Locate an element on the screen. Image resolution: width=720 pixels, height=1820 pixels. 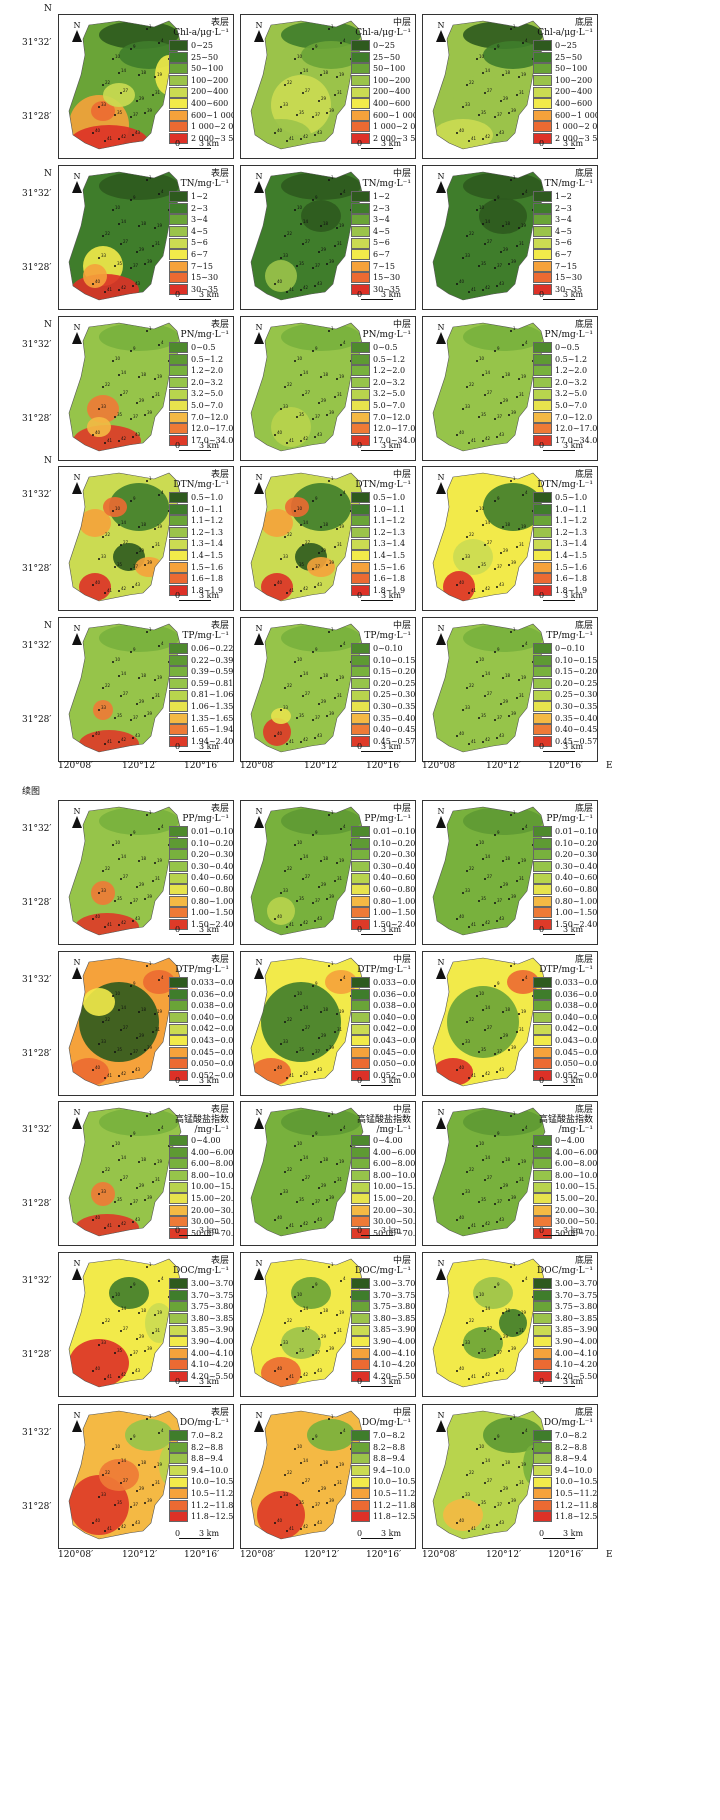
legend-label: 0.40~0.60 is located at coordinates (576, 878).